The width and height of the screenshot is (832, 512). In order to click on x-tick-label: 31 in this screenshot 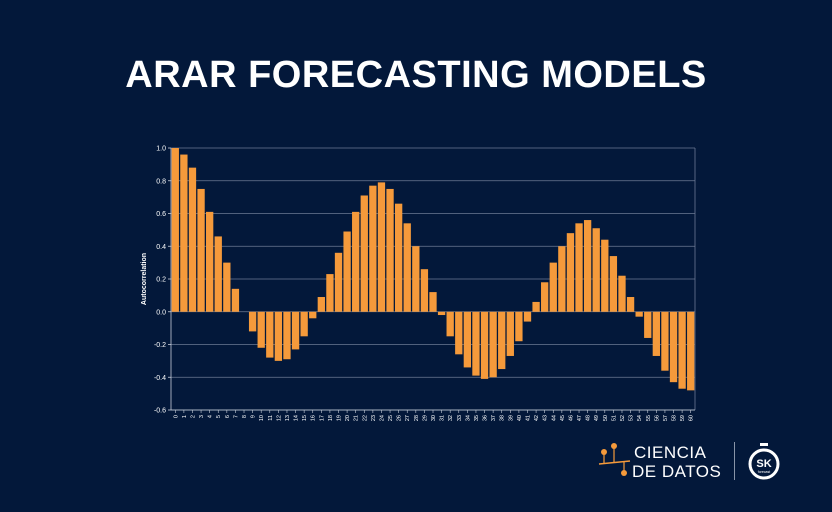, I will do `click(443, 418)`.